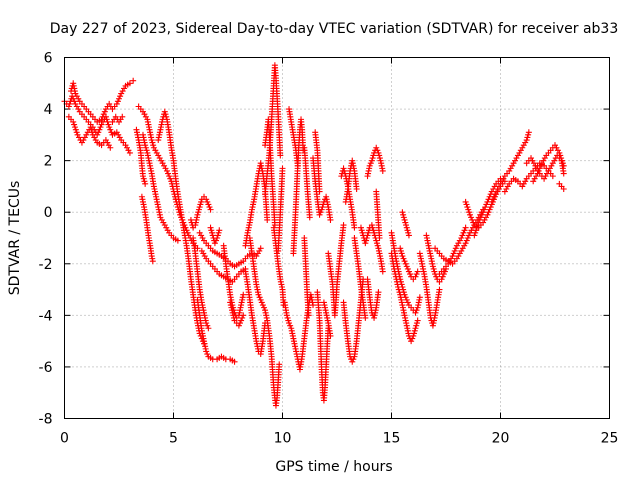  I want to click on y-axis-label: SDTVAR / TECUs, so click(15, 238).